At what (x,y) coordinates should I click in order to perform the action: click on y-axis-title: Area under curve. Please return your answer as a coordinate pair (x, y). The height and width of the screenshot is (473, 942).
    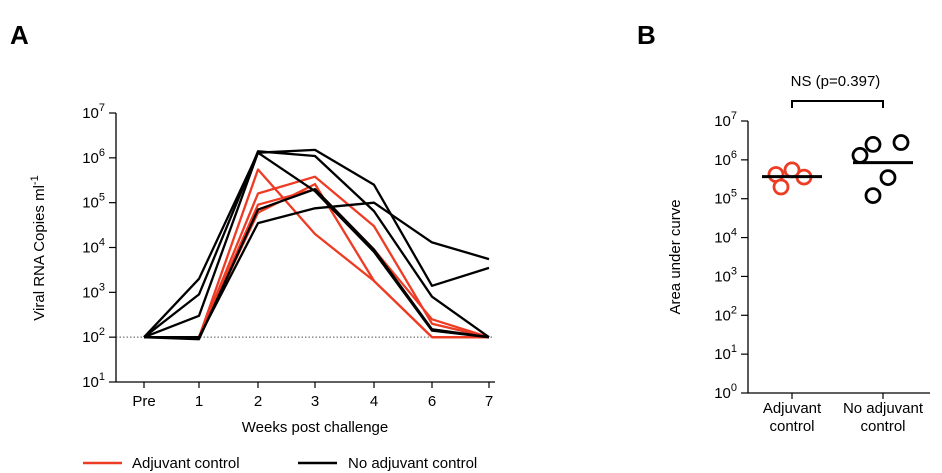
    Looking at the image, I should click on (675, 256).